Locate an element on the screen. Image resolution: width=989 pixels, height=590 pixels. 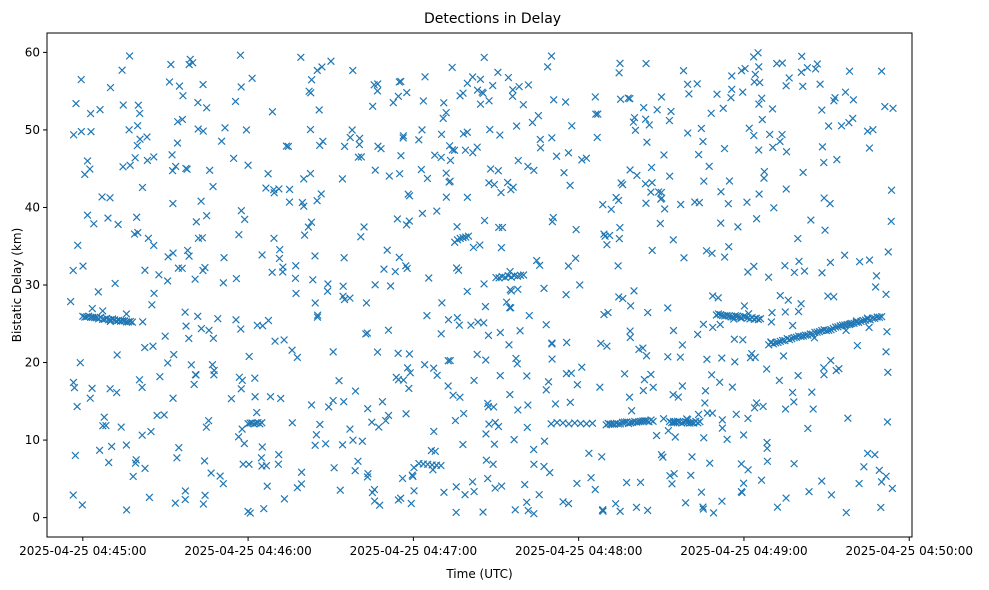
x-tick-label: 2025-04-25 04:45:00 is located at coordinates (82, 551).